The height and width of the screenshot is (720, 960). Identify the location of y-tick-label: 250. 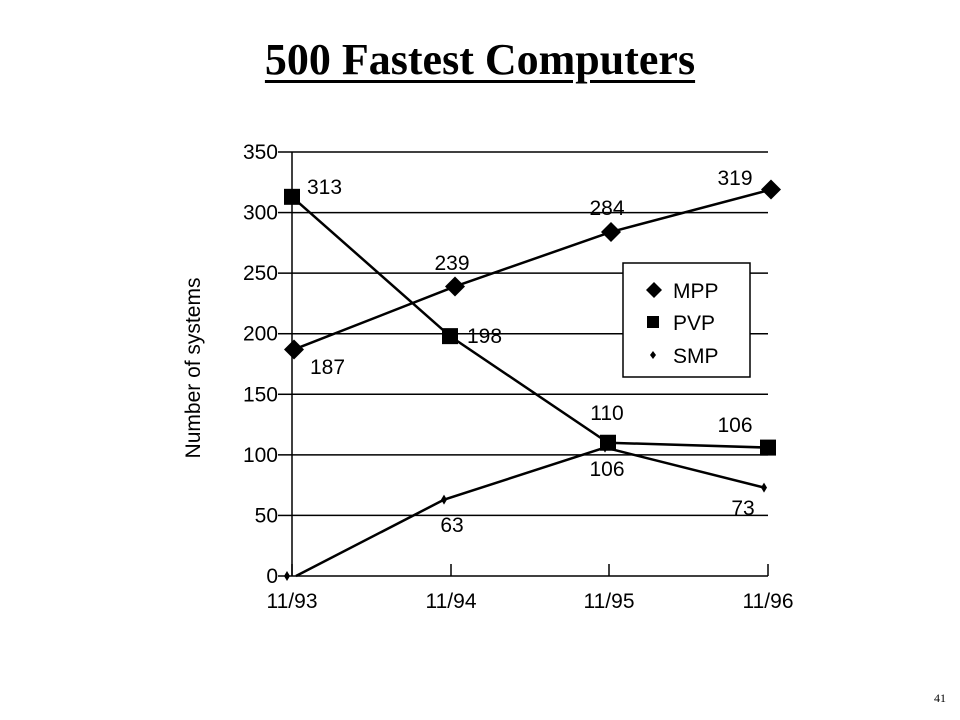
(260, 273).